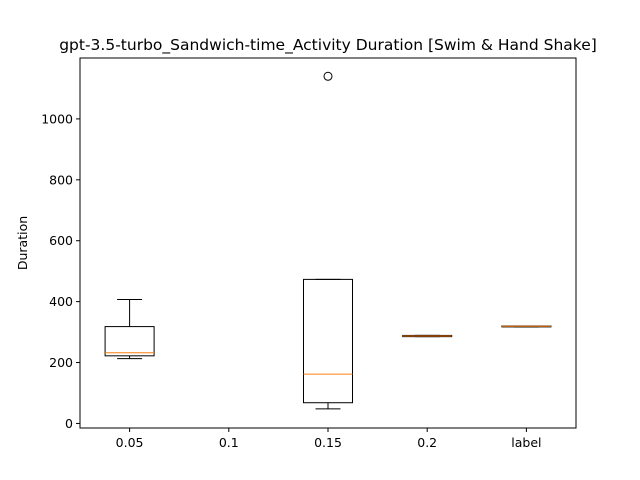  Describe the element at coordinates (229, 442) in the screenshot. I see `x-tick-label: 0.1` at that location.